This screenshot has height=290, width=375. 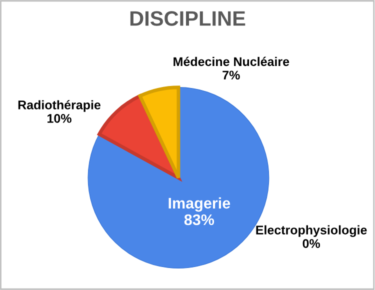 What do you see at coordinates (311, 231) in the screenshot?
I see `category-label: Electrophysiologie` at bounding box center [311, 231].